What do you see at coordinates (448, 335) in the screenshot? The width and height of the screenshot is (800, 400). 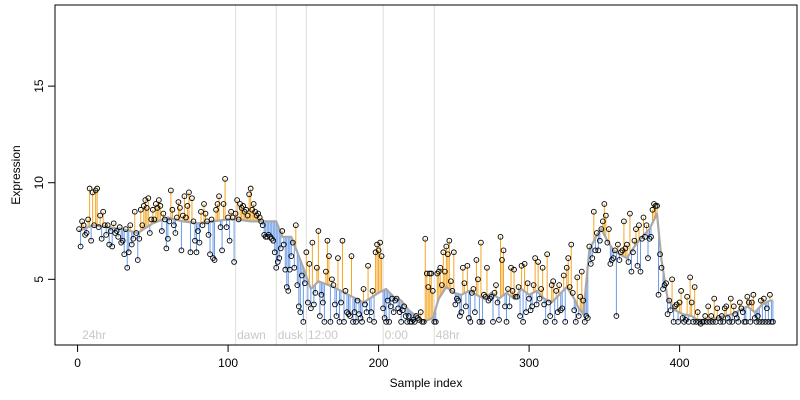 I see `annotation-label: 48hr` at bounding box center [448, 335].